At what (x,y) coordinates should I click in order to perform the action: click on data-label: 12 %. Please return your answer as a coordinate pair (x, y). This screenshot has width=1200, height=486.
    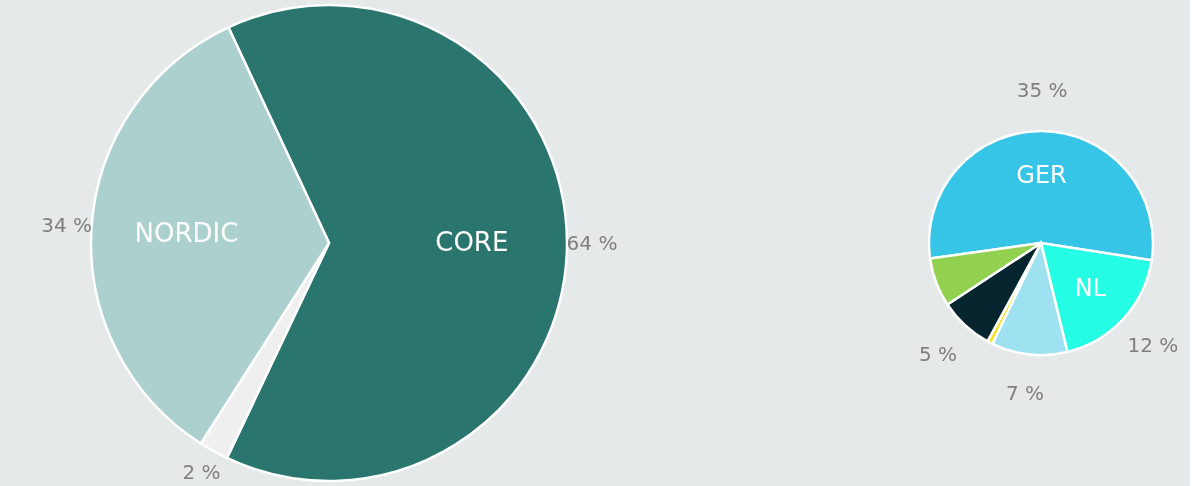
    Looking at the image, I should click on (1153, 344).